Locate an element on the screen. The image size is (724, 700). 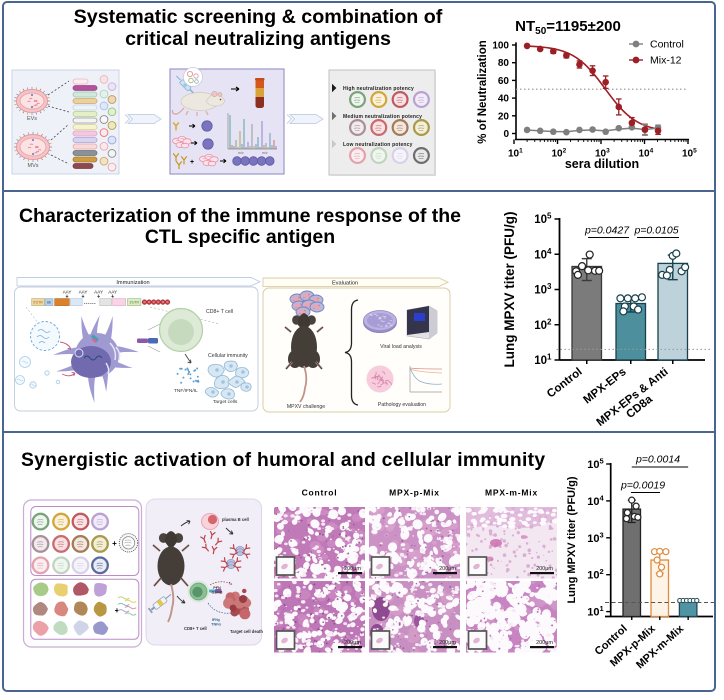
svg-text: sera dilution is located at coordinates (602, 164).